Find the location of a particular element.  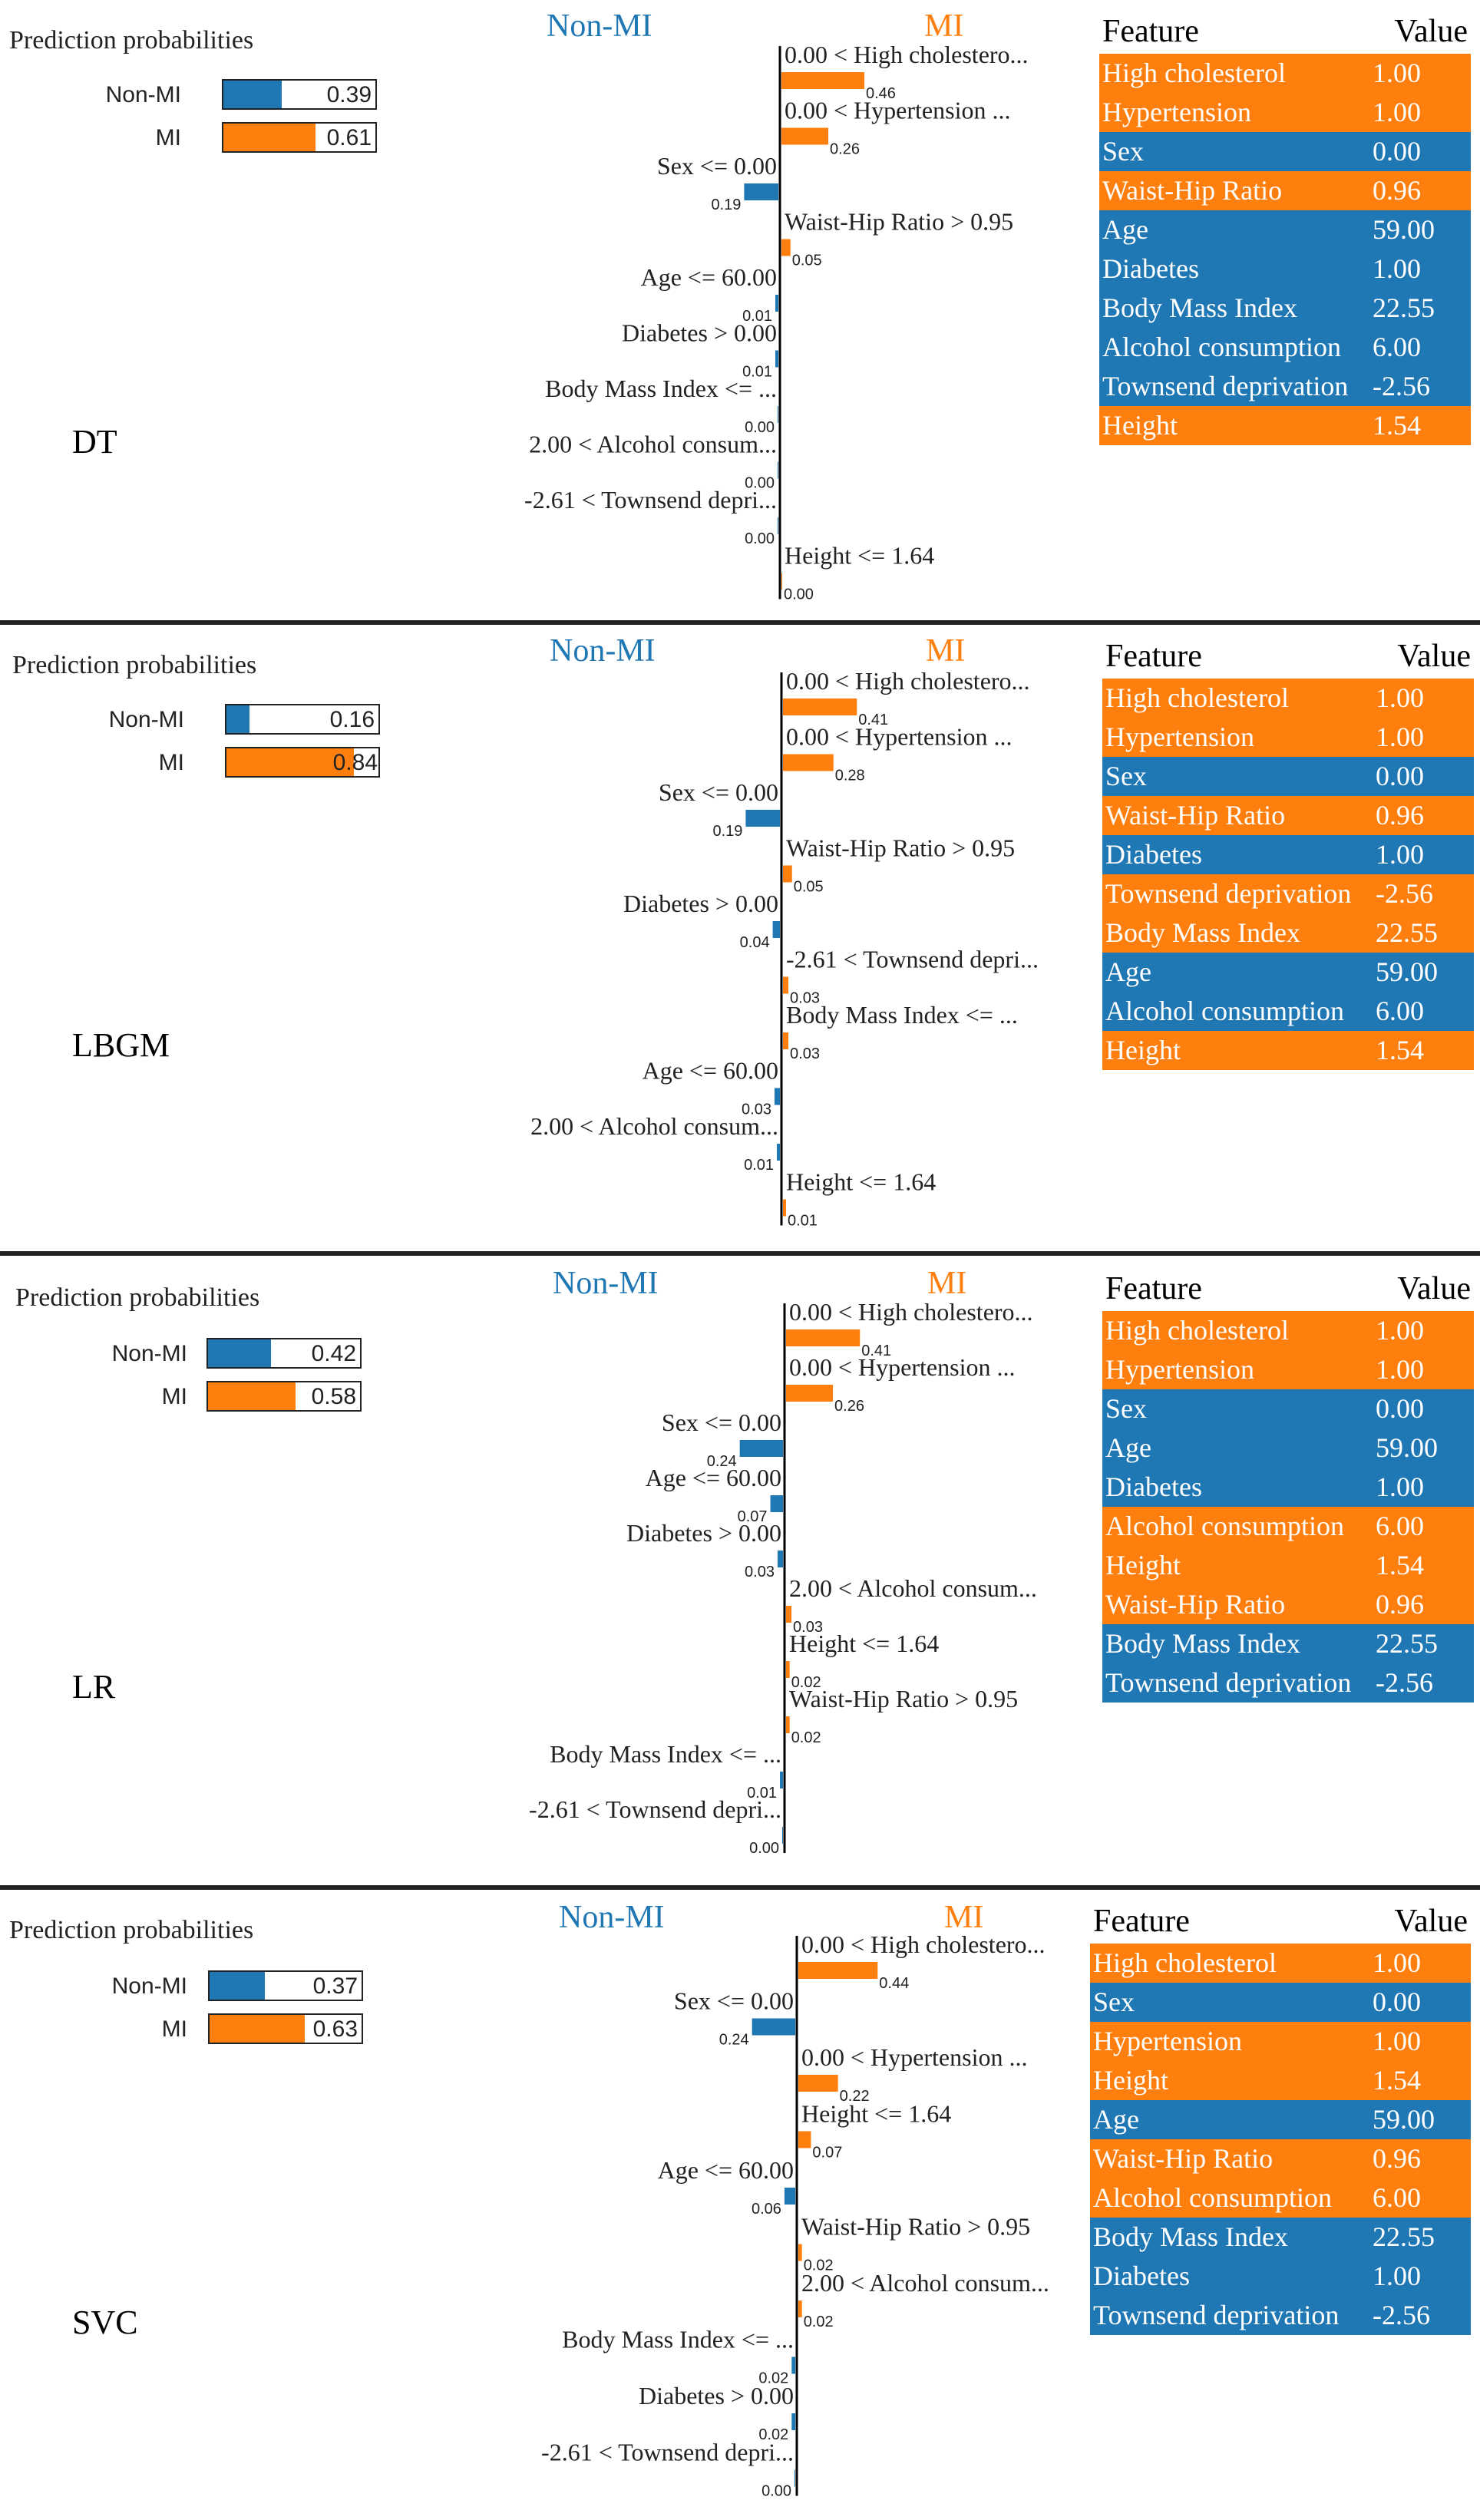

feature-value: -2.56 is located at coordinates (1401, 386).